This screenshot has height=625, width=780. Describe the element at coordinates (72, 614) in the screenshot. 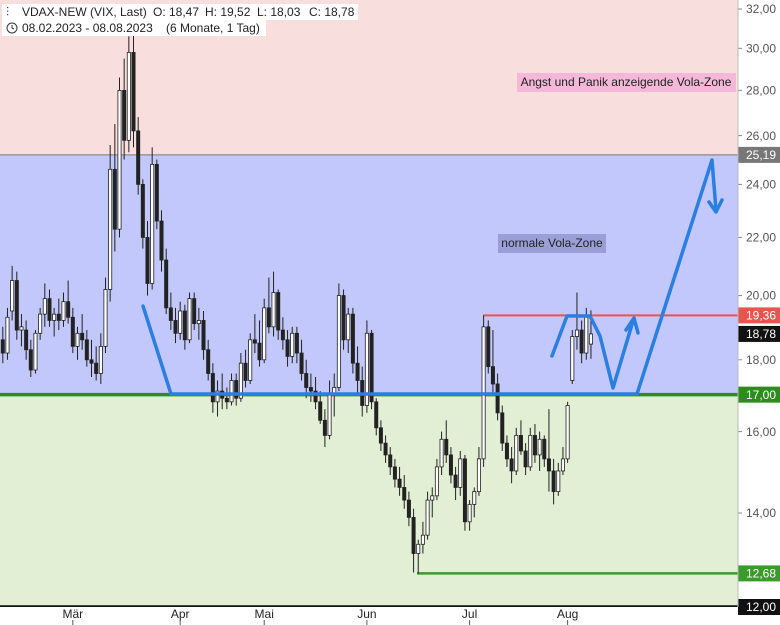

I see `x-tick-label: Mär` at that location.